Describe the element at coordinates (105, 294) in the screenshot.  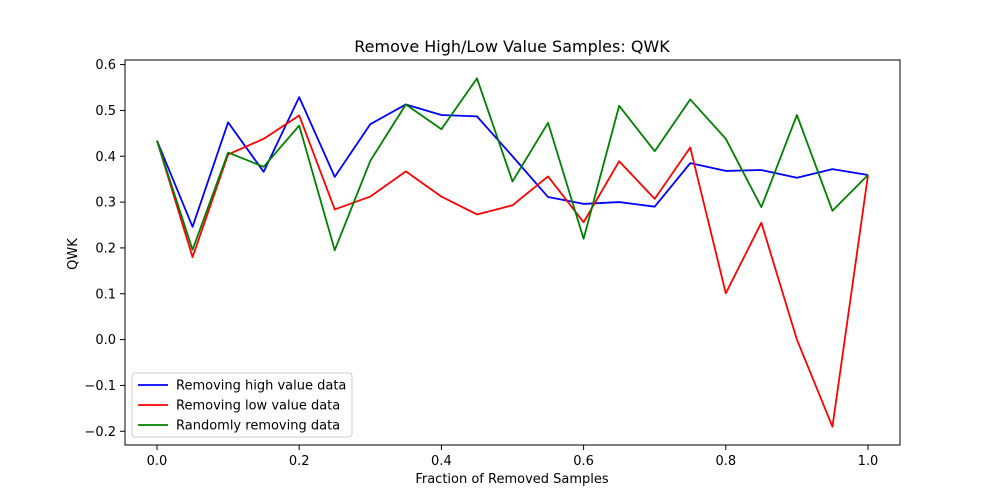
I see `y-tick-label: 0.1` at that location.